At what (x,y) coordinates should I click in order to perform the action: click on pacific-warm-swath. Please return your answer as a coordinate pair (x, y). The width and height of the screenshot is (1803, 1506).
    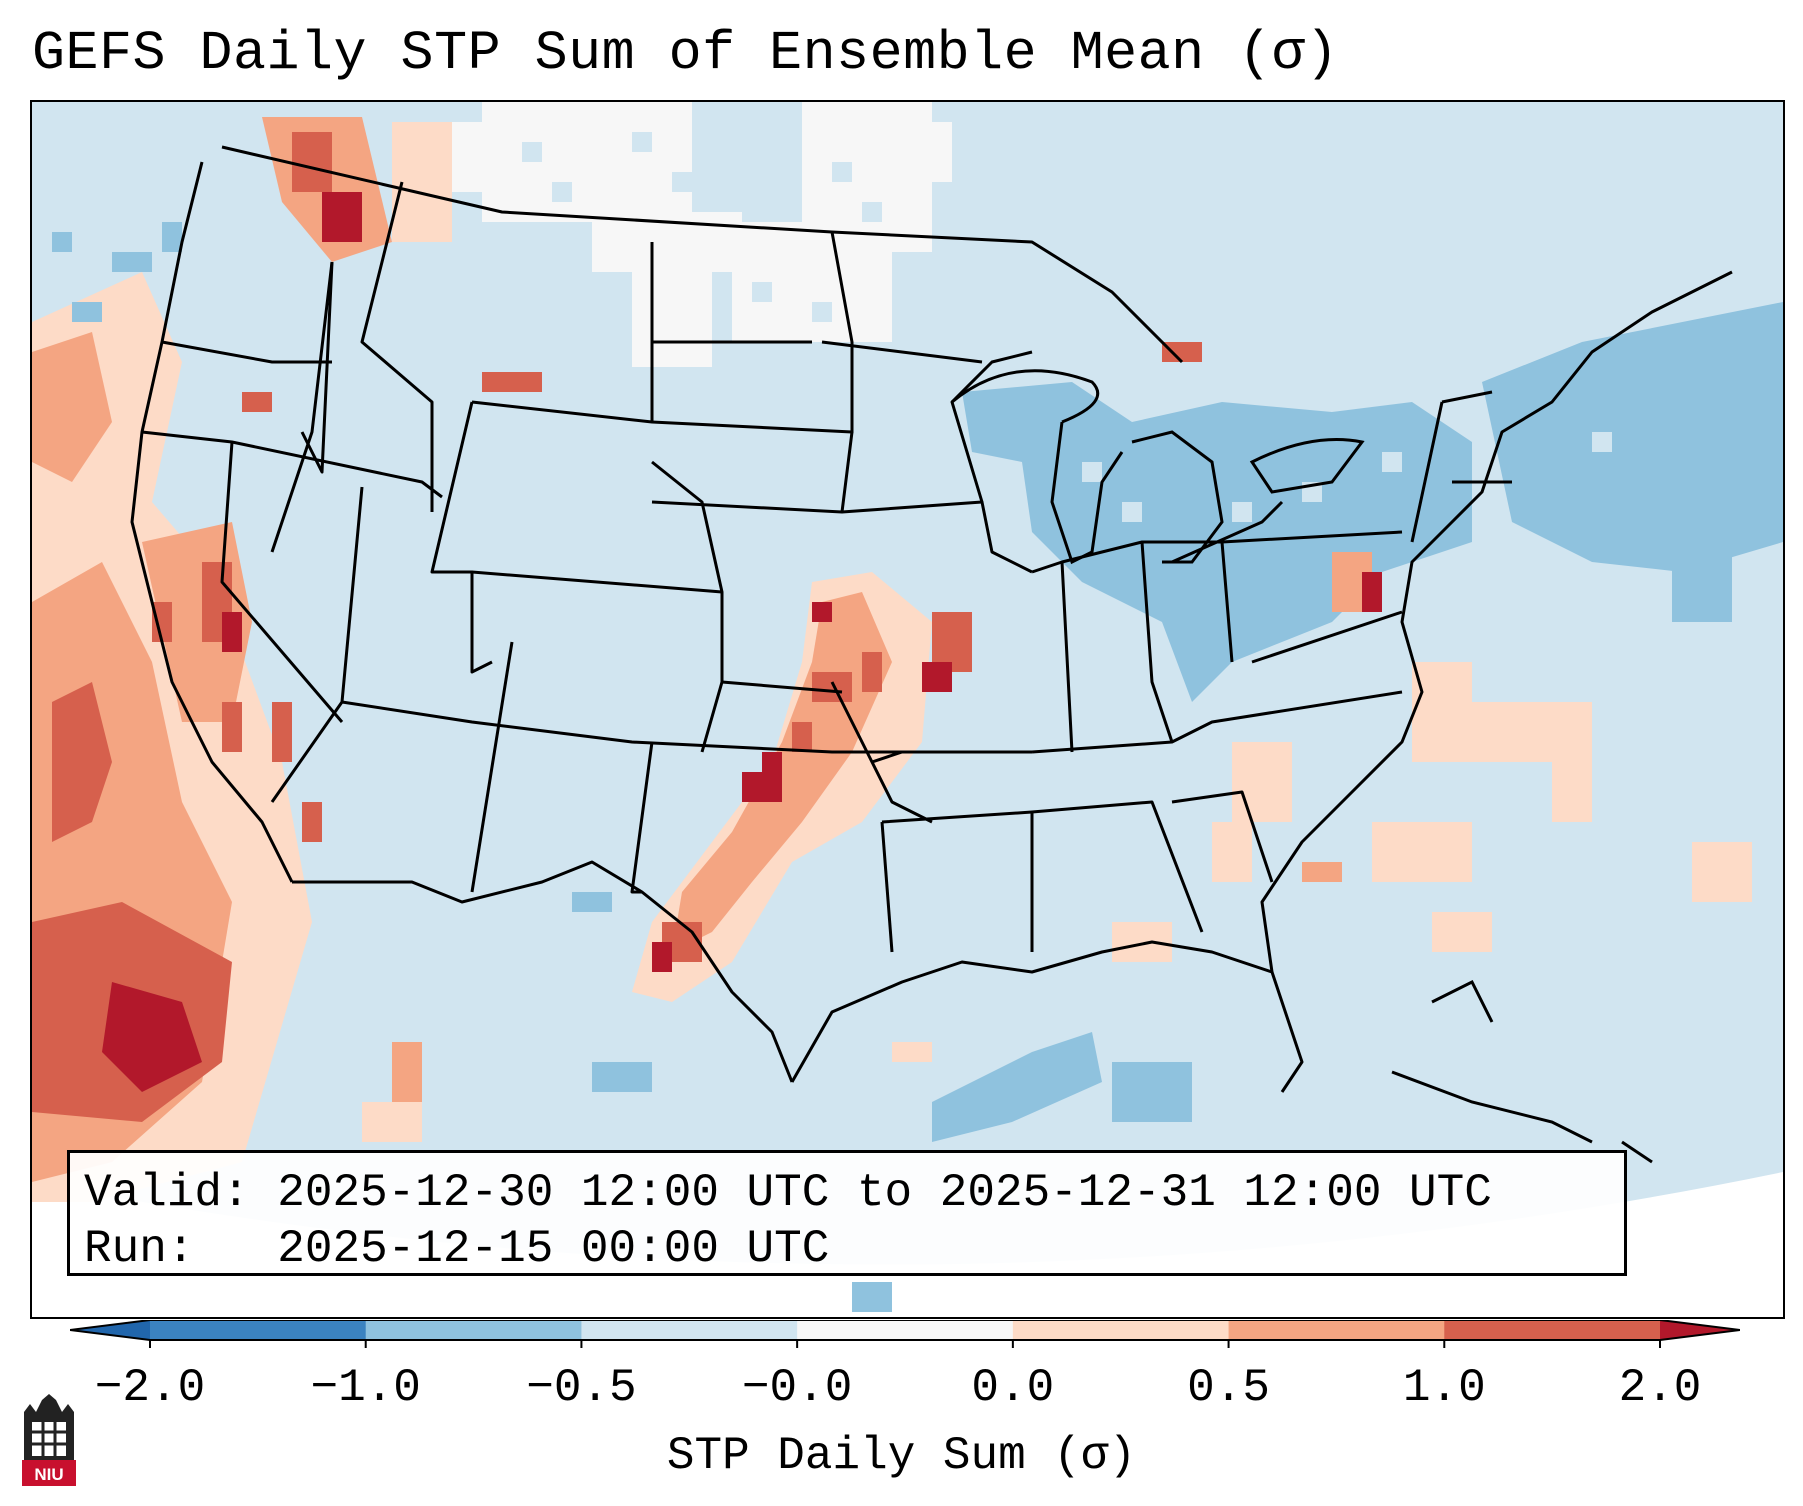
    Looking at the image, I should click on (172, 737).